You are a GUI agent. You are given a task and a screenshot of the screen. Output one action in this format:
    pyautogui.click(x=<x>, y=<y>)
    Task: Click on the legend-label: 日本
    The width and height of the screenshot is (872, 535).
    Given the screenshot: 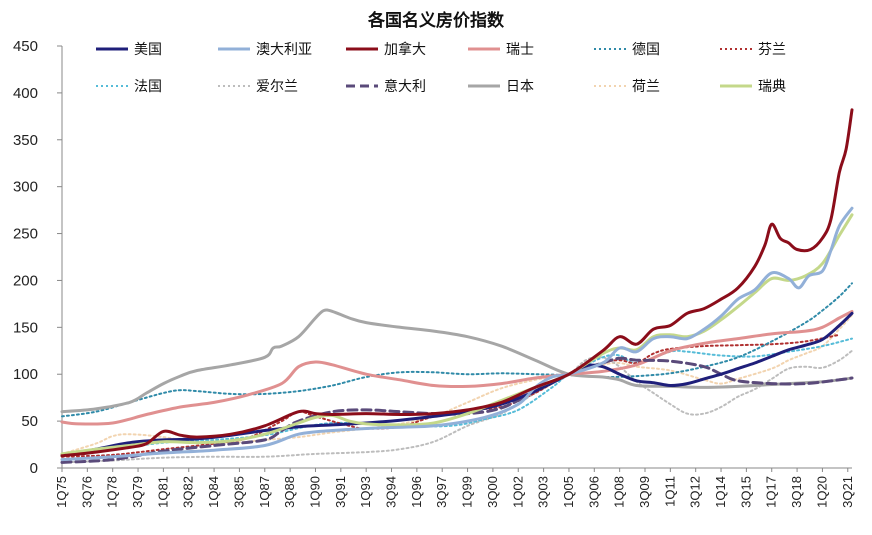 What is the action you would take?
    pyautogui.click(x=520, y=87)
    